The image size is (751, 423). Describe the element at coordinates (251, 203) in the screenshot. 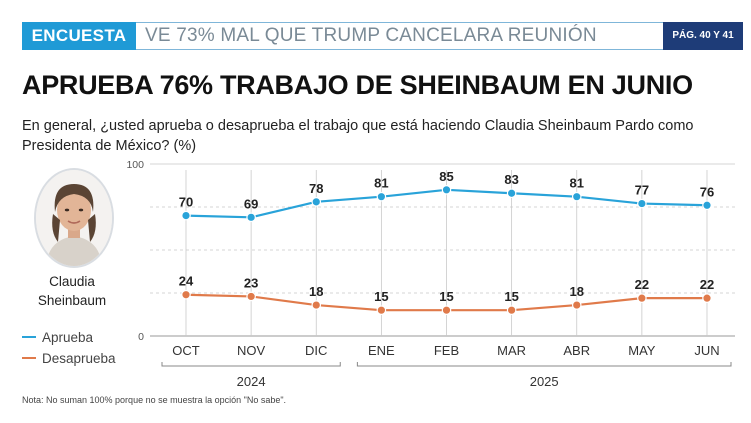

I see `data-label-aprueba: 69` at that location.